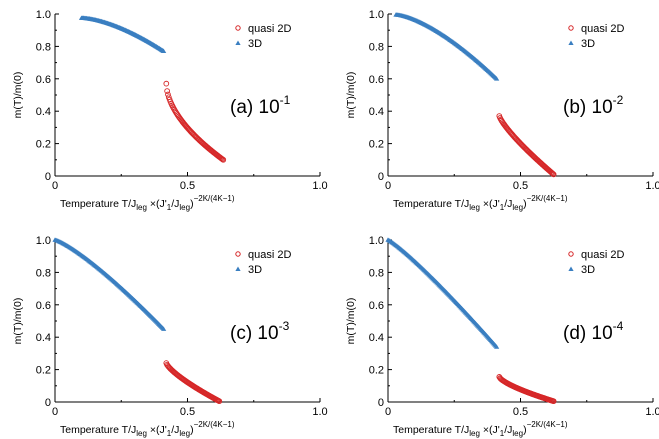  I want to click on panel-label: (c) 10-3, so click(260, 331).